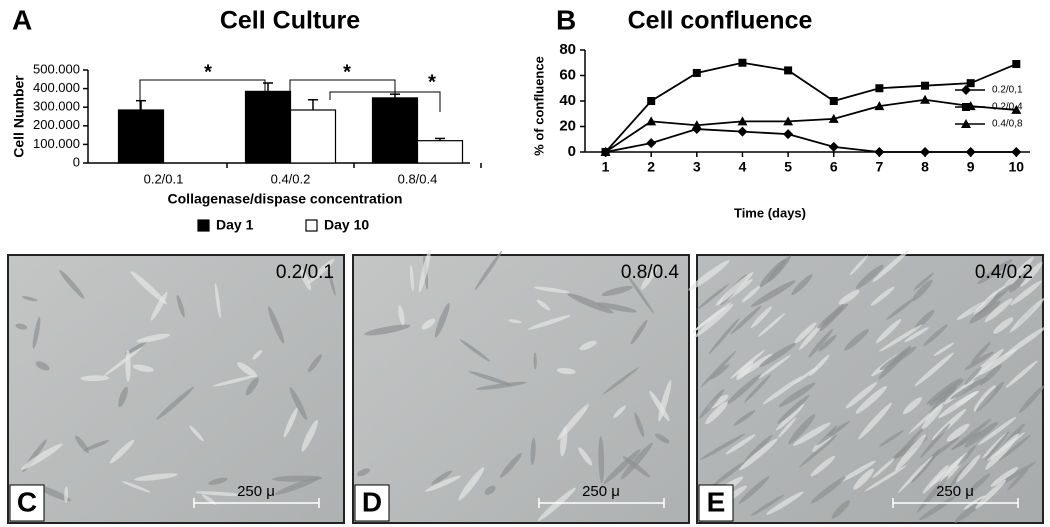 This screenshot has height=527, width=1050. I want to click on chart-title: Cell confluence, so click(720, 21).